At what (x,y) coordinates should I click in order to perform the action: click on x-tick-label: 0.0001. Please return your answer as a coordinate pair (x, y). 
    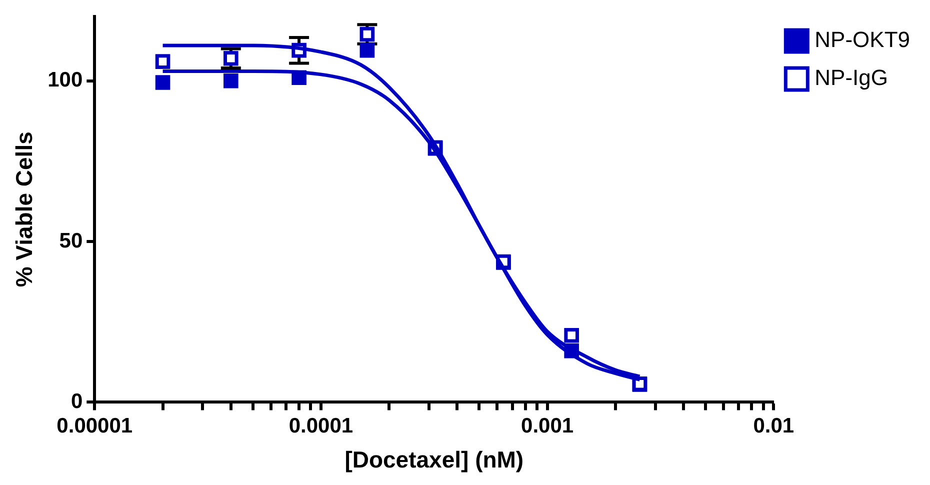
    Looking at the image, I should click on (321, 426).